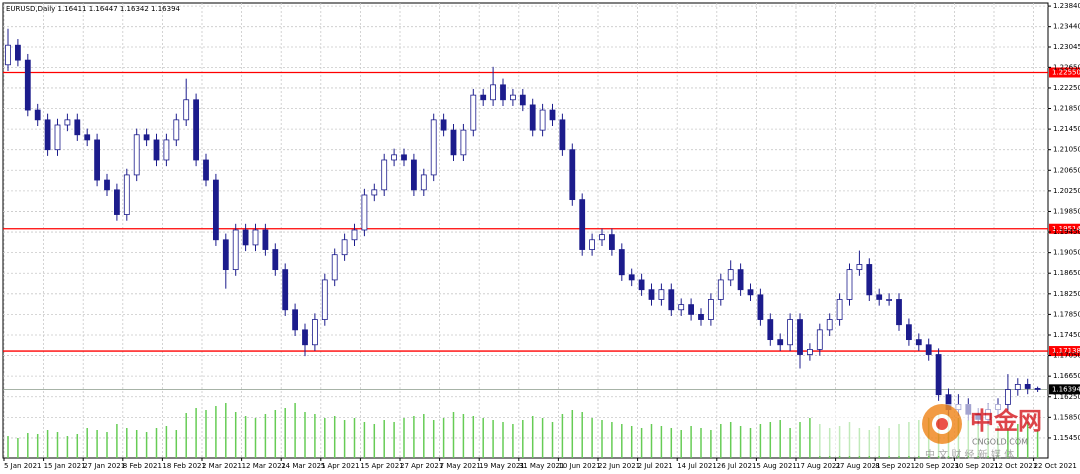  What do you see at coordinates (264, 466) in the screenshot?
I see `x-tick-label: 12 Mar 2021` at bounding box center [264, 466].